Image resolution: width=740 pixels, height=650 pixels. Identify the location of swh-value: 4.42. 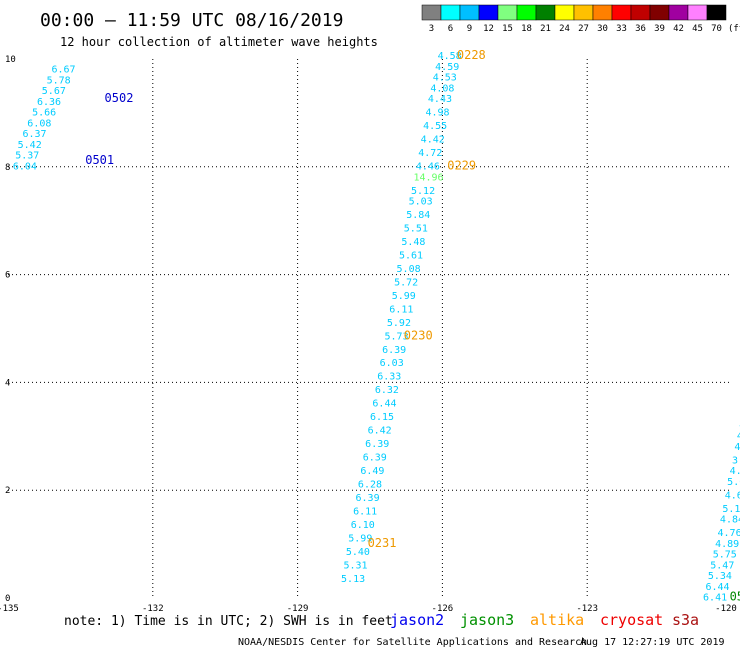
(433, 140).